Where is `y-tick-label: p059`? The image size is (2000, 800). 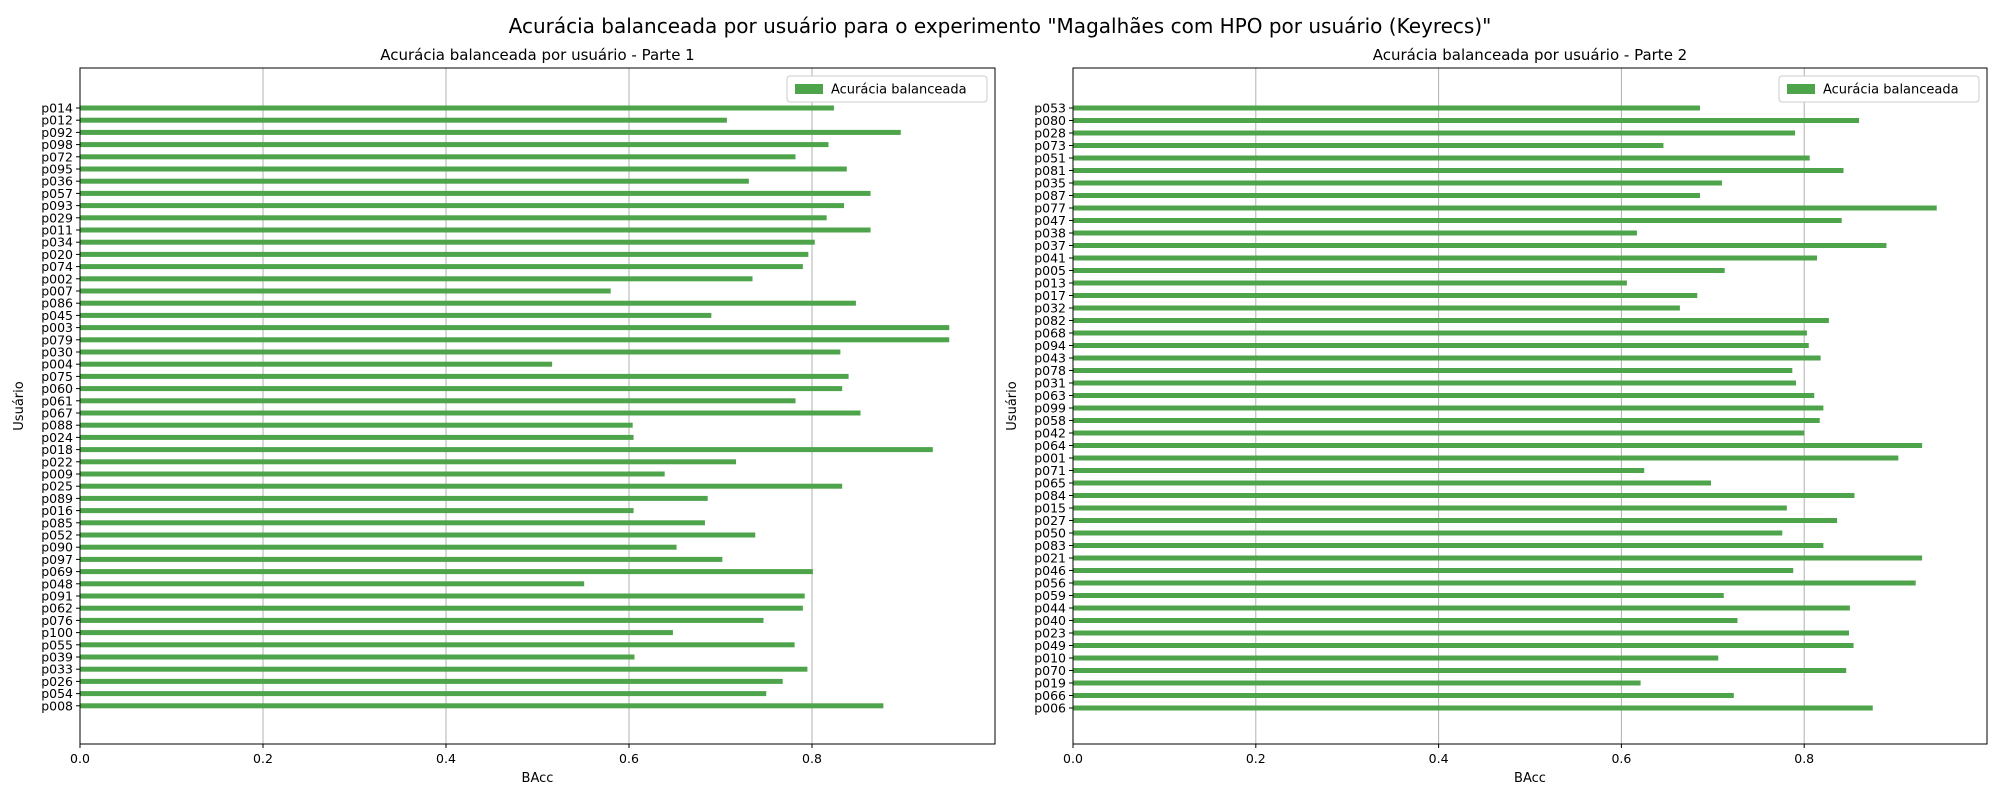
y-tick-label: p059 is located at coordinates (1050, 595).